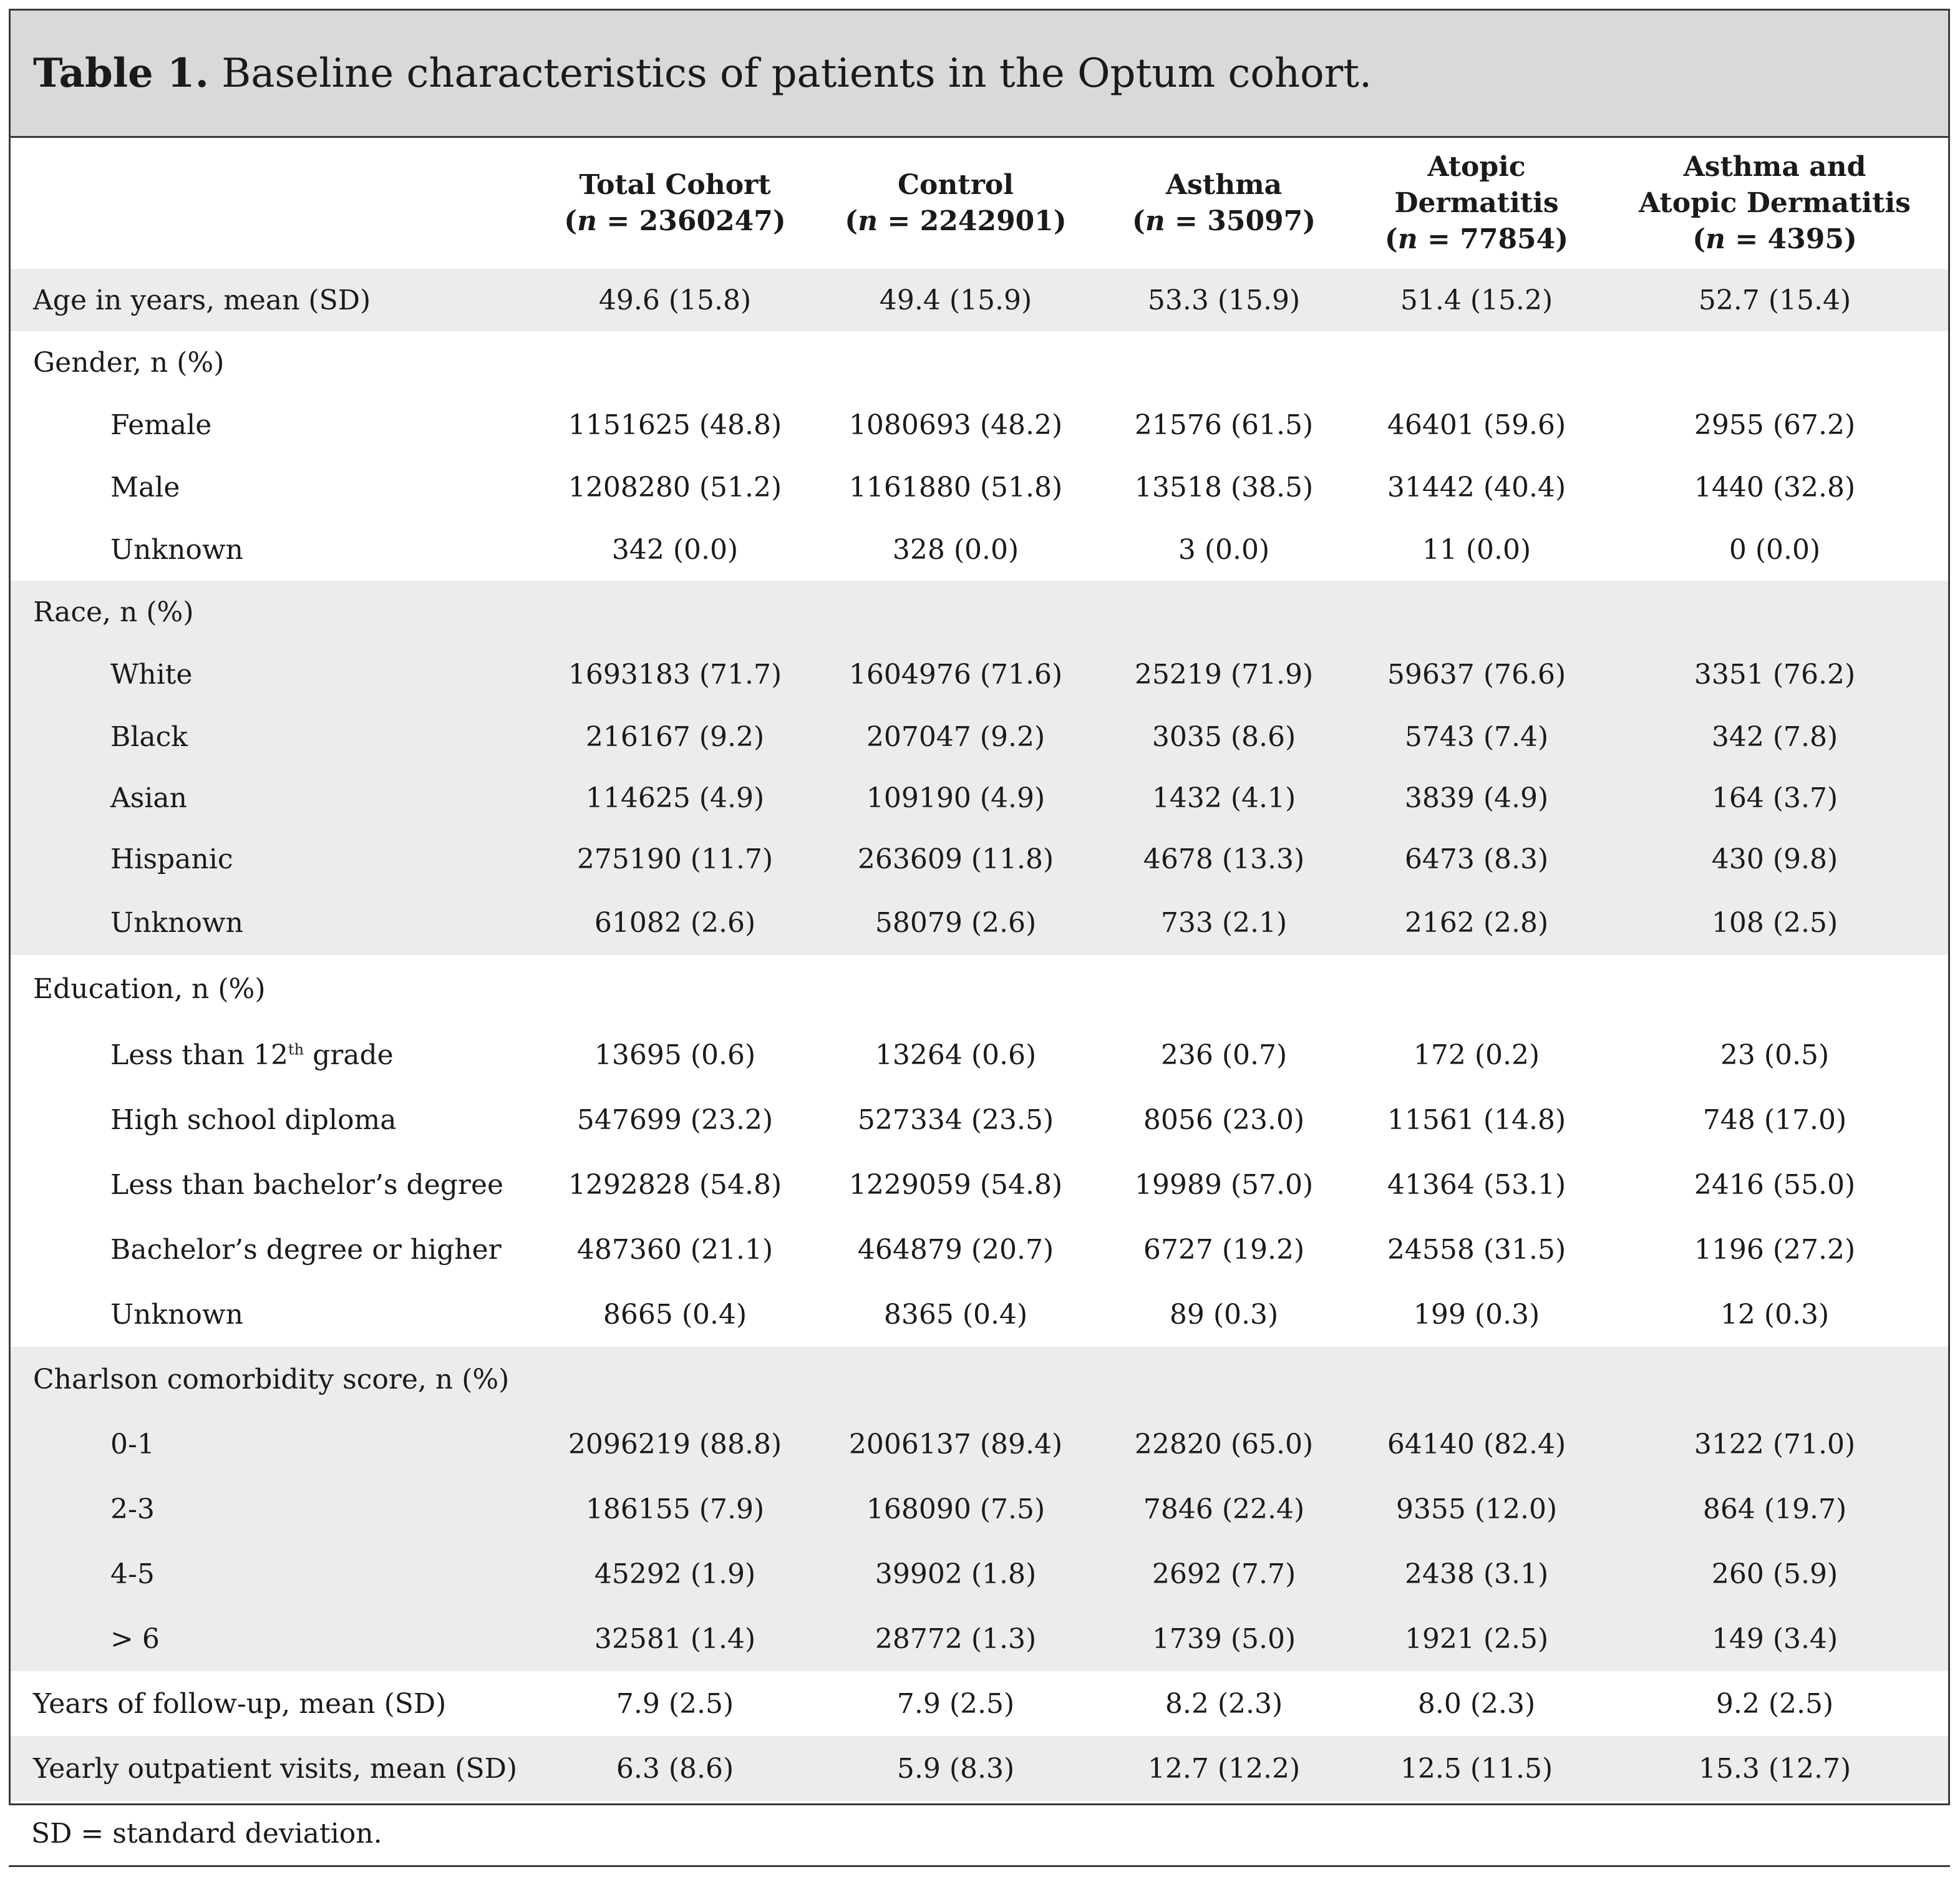 The image size is (1960, 1882). I want to click on cell-asthma-ad: 3351 (76.2), so click(1774, 674).